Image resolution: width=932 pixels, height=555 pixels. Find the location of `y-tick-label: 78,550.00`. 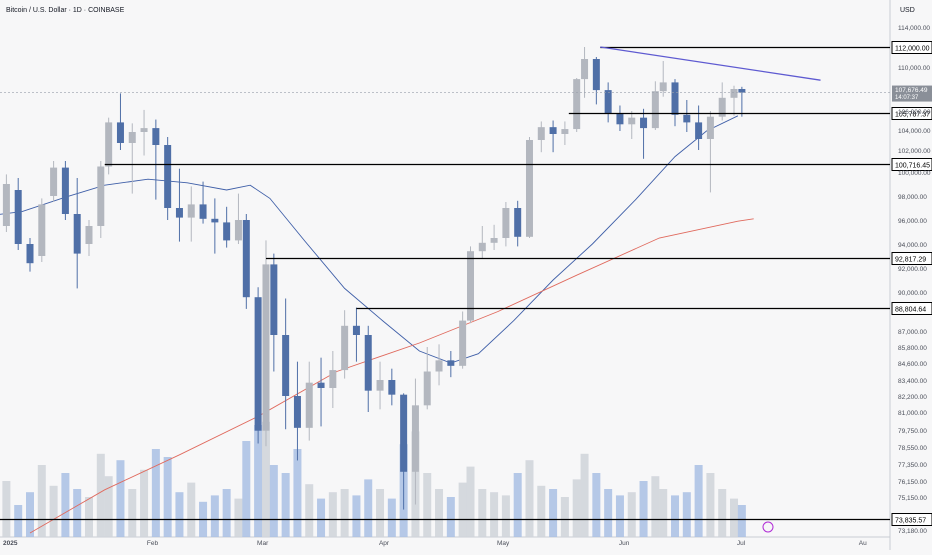

y-tick-label: 78,550.00 is located at coordinates (912, 448).